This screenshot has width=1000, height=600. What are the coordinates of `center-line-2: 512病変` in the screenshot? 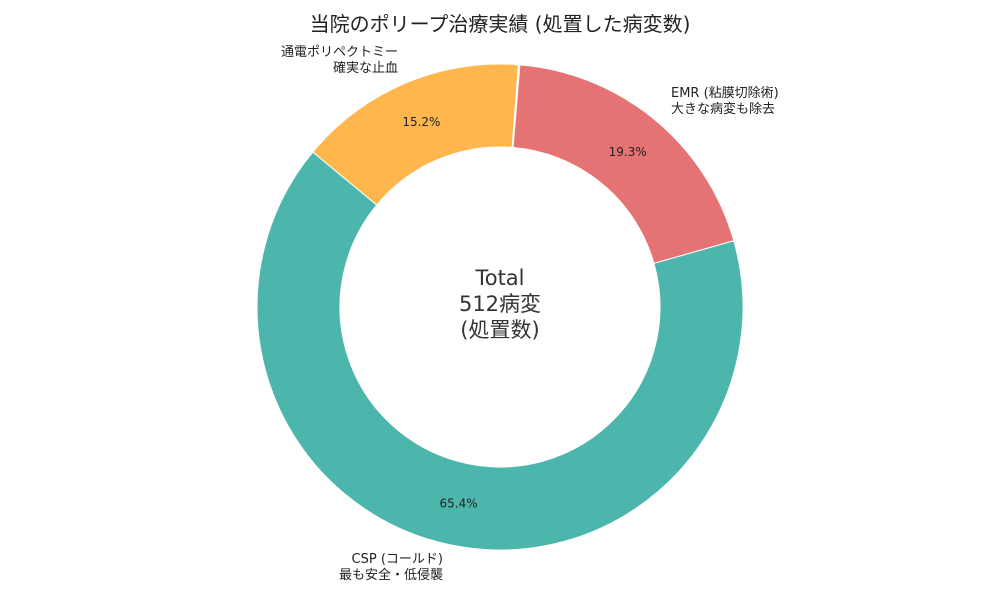 It's located at (500, 304).